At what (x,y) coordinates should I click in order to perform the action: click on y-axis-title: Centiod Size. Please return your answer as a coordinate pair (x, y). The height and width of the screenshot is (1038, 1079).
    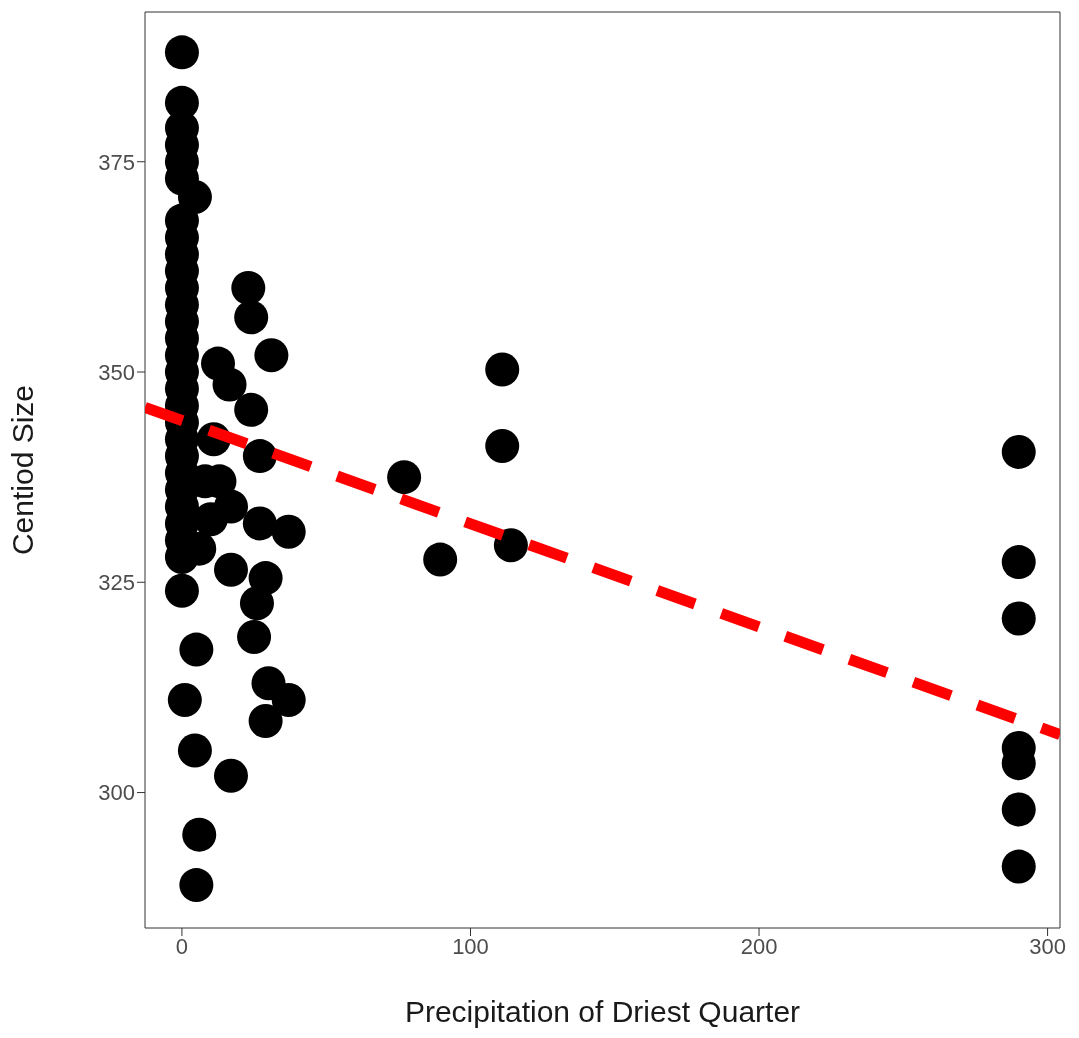
    Looking at the image, I should click on (22, 470).